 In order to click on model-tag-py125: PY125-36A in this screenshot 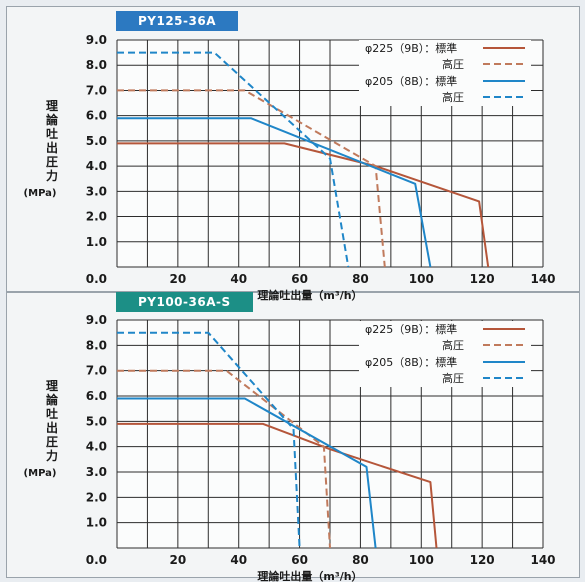, I will do `click(177, 21)`.